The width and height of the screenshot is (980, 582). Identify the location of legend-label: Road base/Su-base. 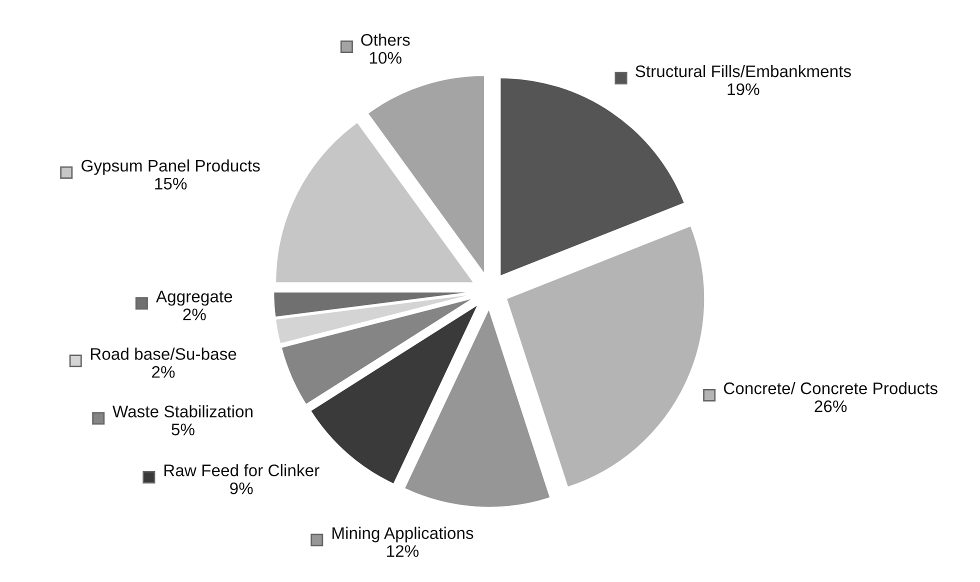
(163, 354).